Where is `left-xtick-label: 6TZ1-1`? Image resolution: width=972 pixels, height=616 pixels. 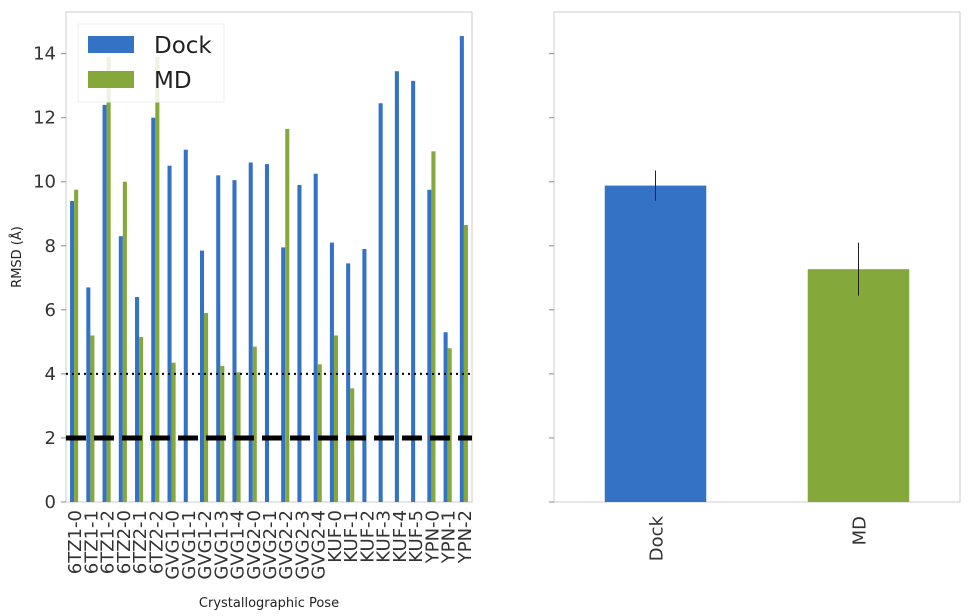
left-xtick-label: 6TZ1-1 is located at coordinates (91, 542).